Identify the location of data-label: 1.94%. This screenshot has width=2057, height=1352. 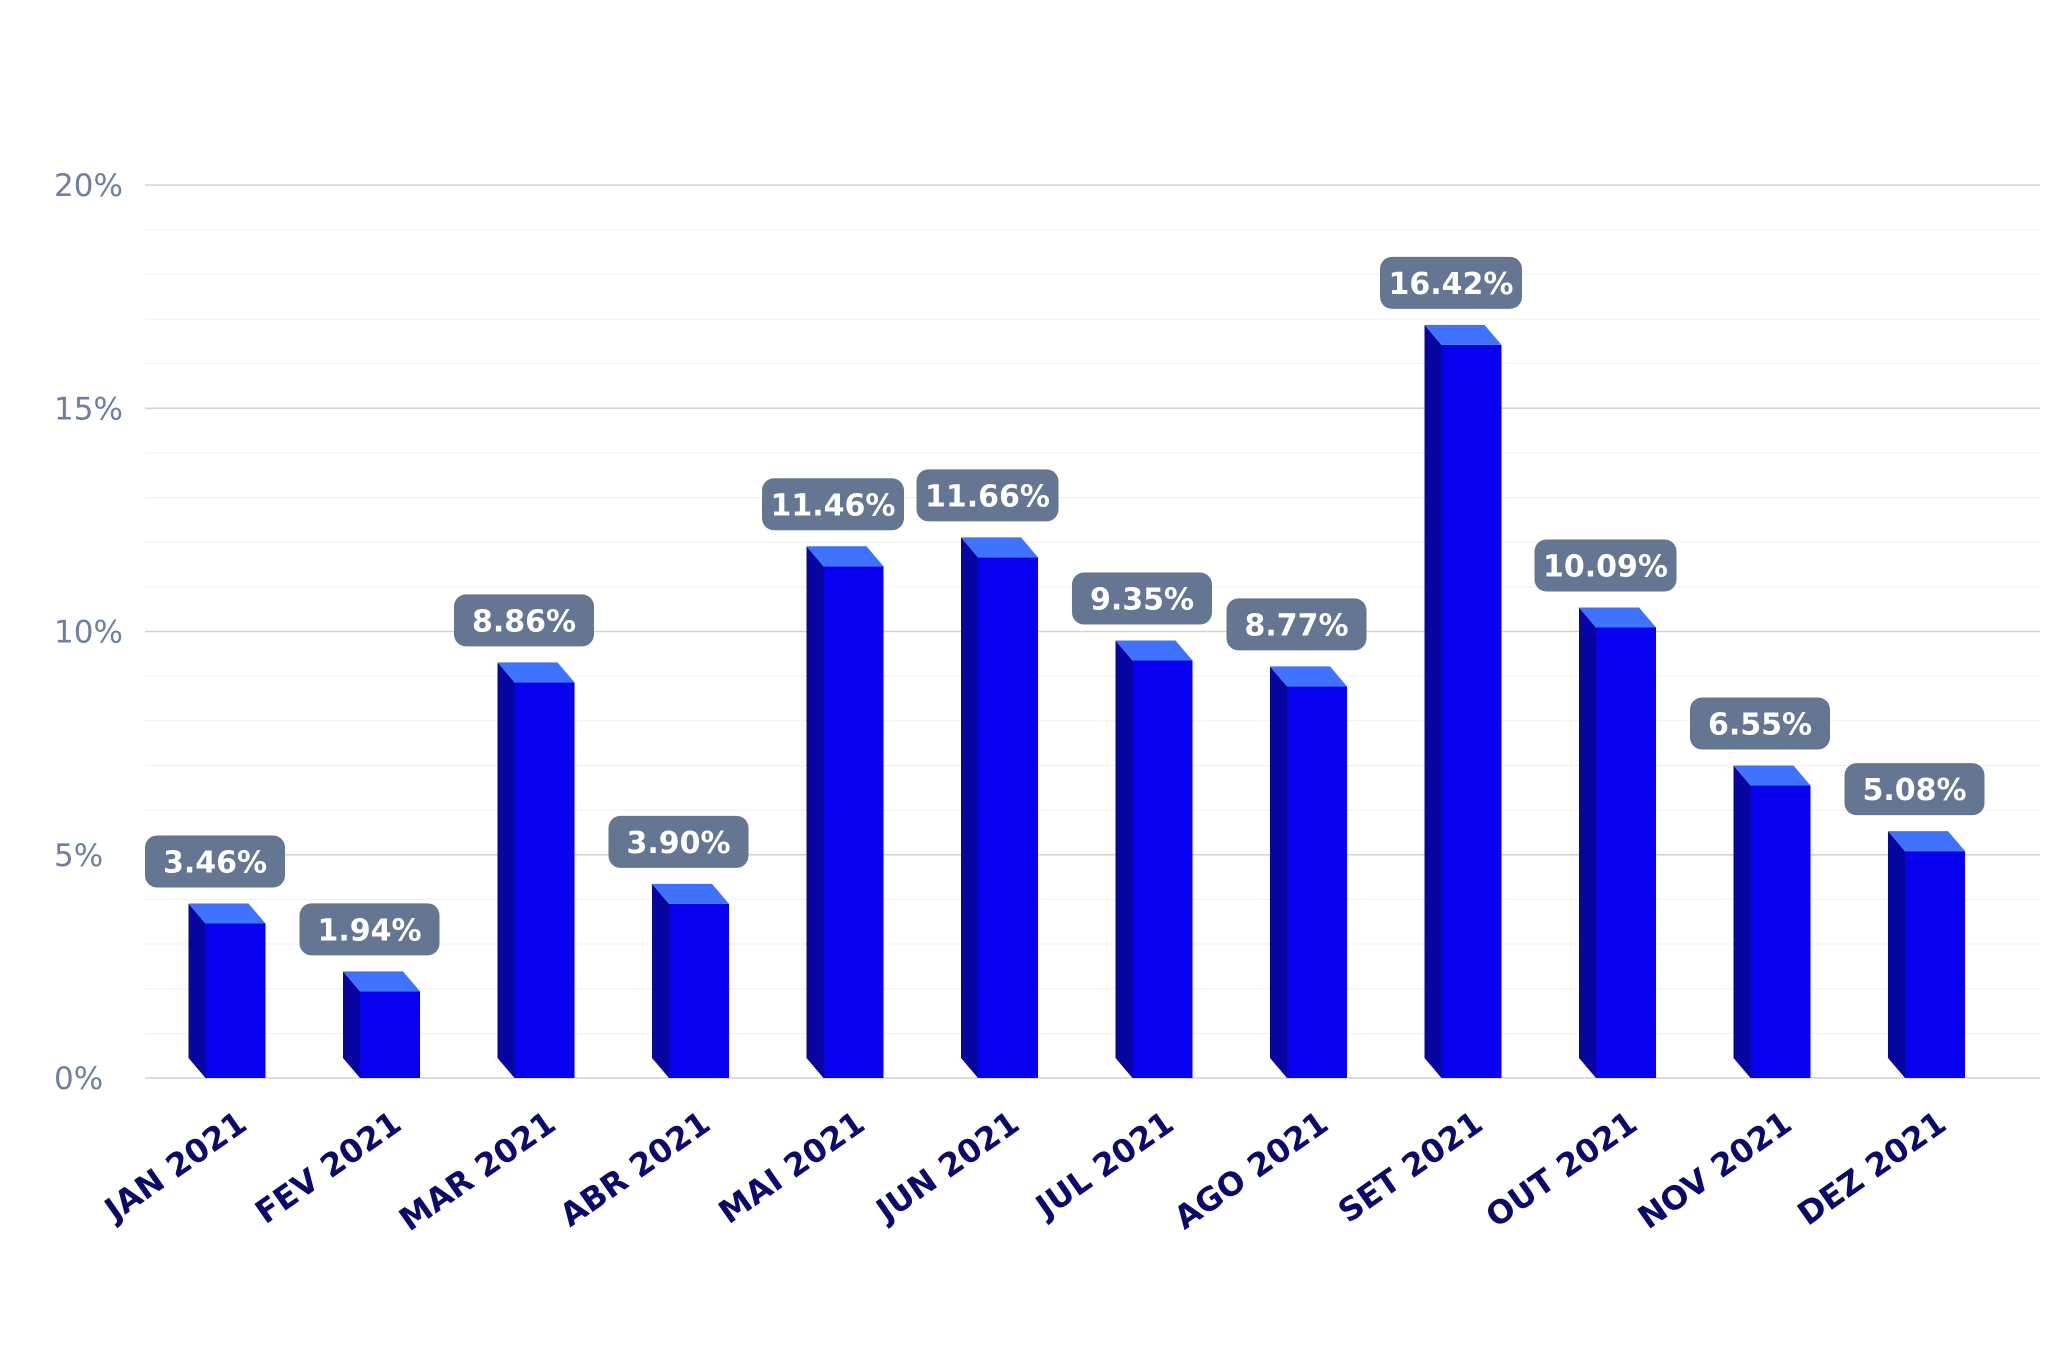
(369, 929).